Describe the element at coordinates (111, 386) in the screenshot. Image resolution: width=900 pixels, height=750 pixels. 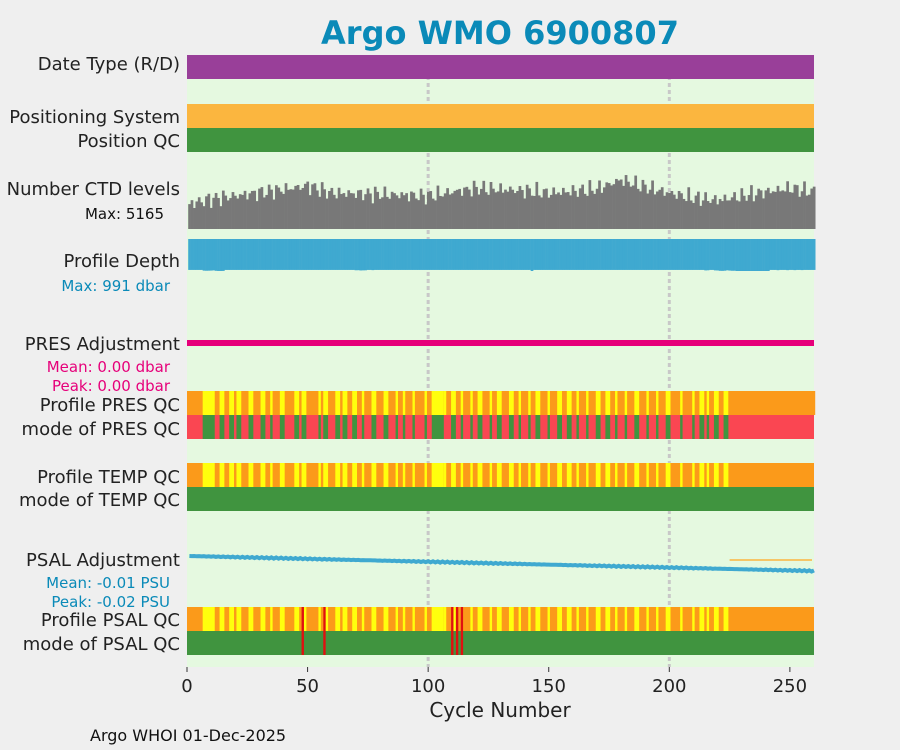
I see `annotation-pres-peak: Peak: 0.00 dbar` at that location.